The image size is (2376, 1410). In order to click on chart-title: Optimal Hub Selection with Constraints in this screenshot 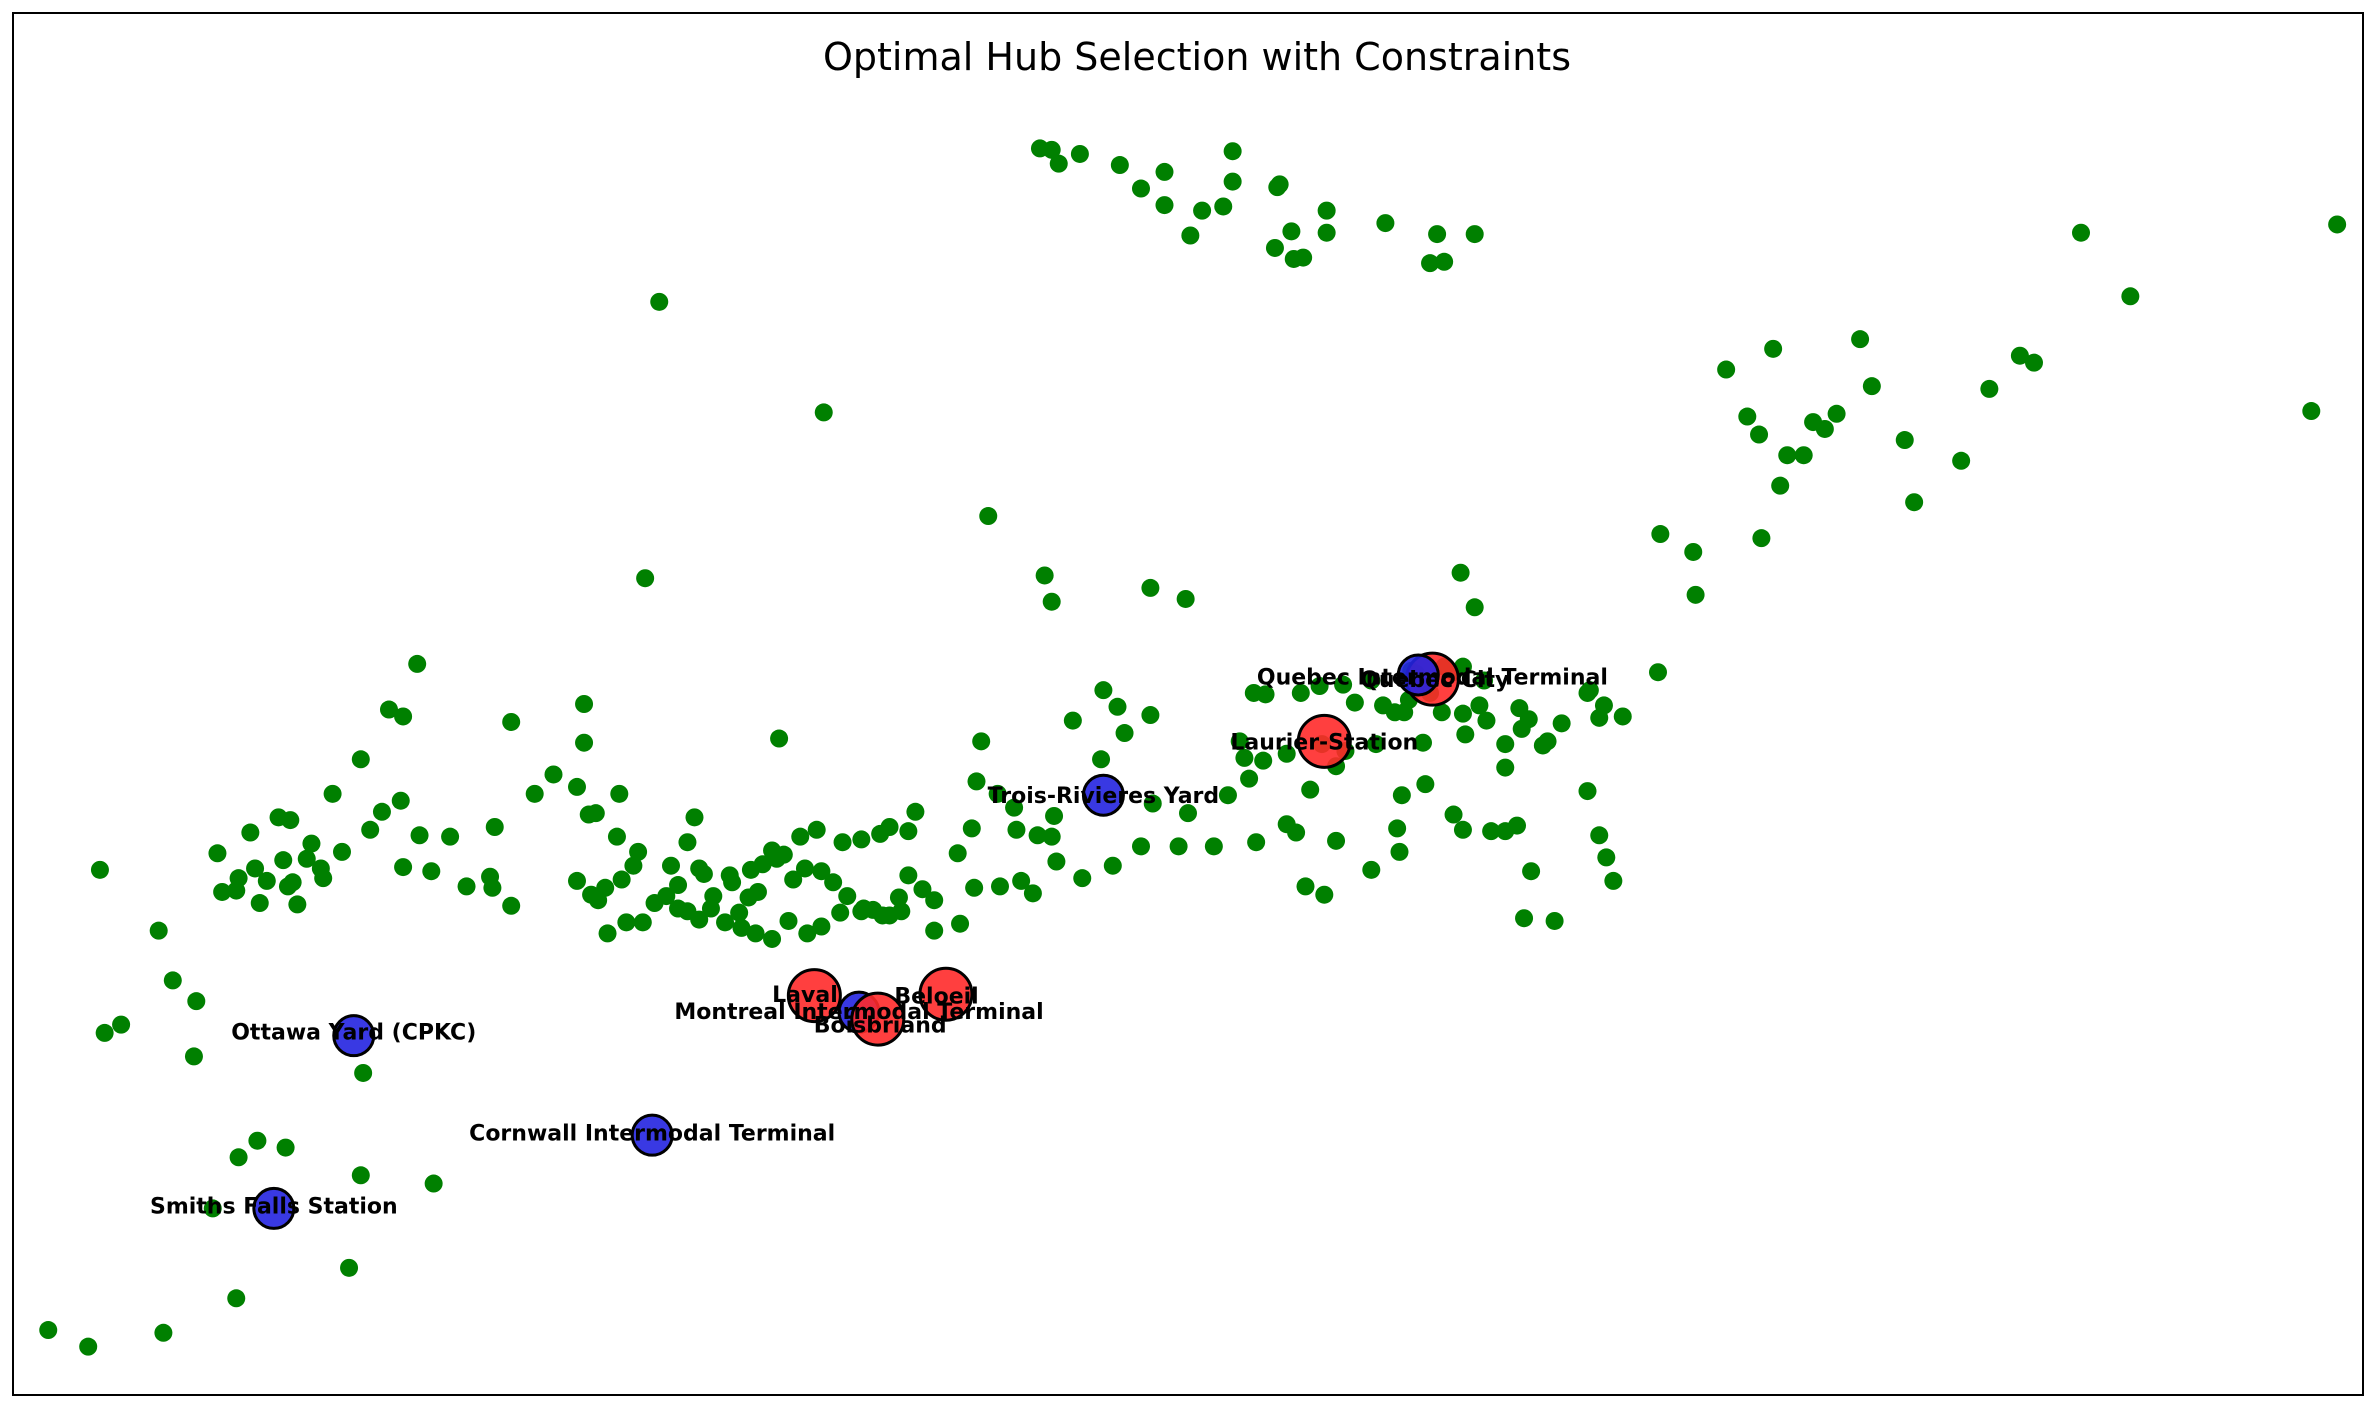, I will do `click(1197, 57)`.